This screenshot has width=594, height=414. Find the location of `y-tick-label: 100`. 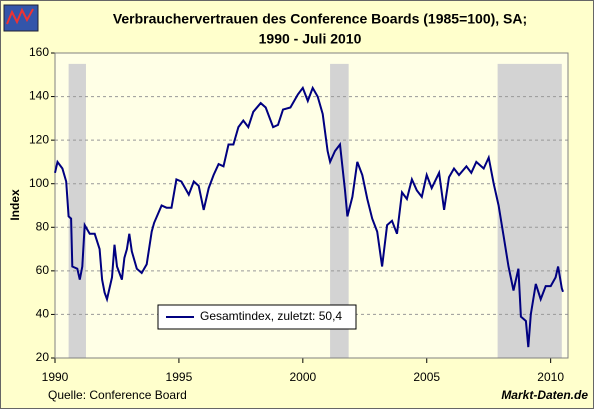

y-tick-label: 100 is located at coordinates (39, 183).